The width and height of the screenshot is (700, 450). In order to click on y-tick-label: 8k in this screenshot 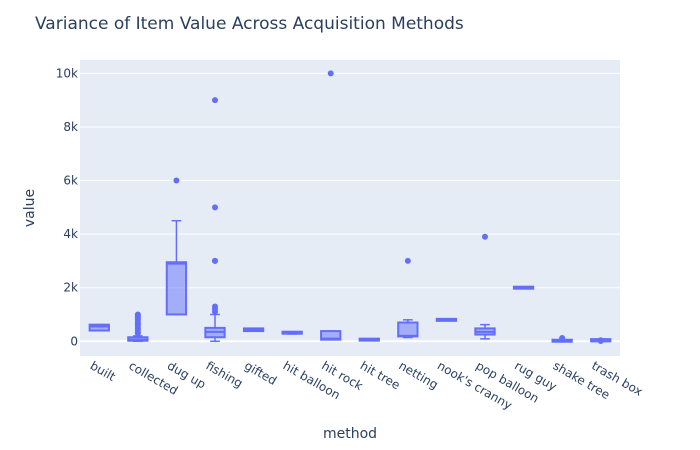, I will do `click(70, 127)`.